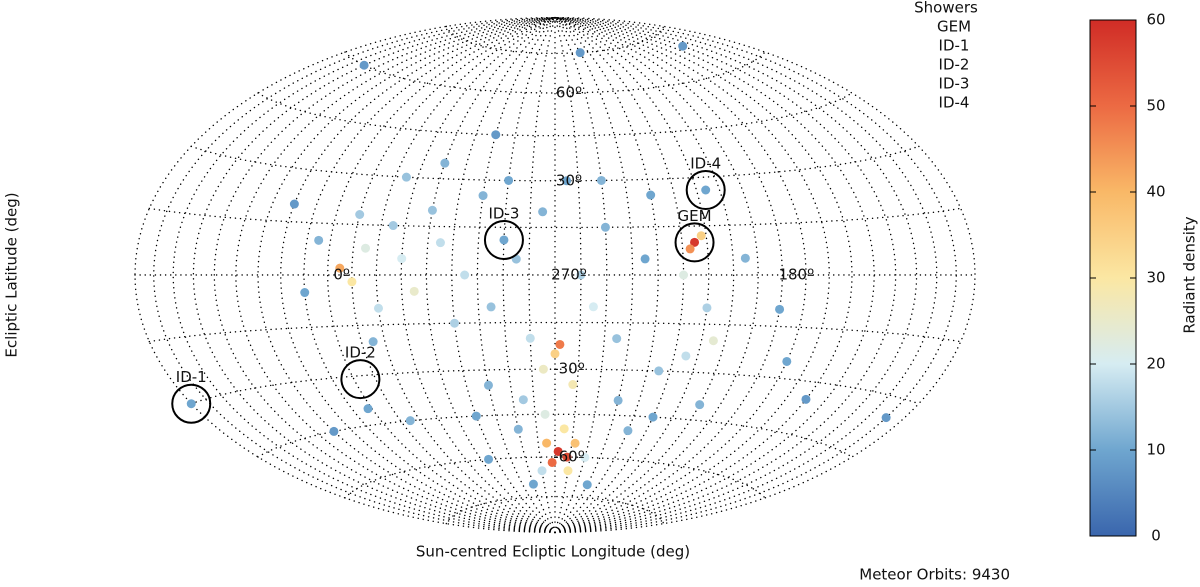 This screenshot has height=587, width=1200. What do you see at coordinates (360, 353) in the screenshot?
I see `shower-label: ID-2` at bounding box center [360, 353].